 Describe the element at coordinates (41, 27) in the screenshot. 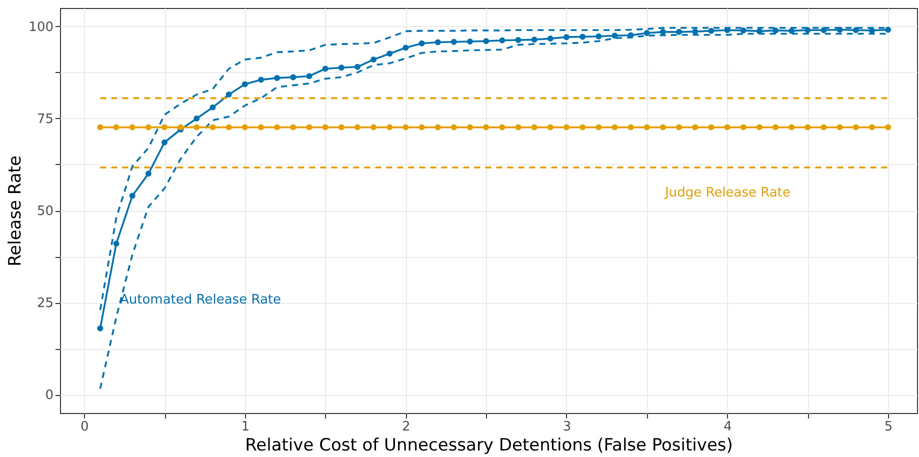

I see `y-tick-label: 100` at that location.